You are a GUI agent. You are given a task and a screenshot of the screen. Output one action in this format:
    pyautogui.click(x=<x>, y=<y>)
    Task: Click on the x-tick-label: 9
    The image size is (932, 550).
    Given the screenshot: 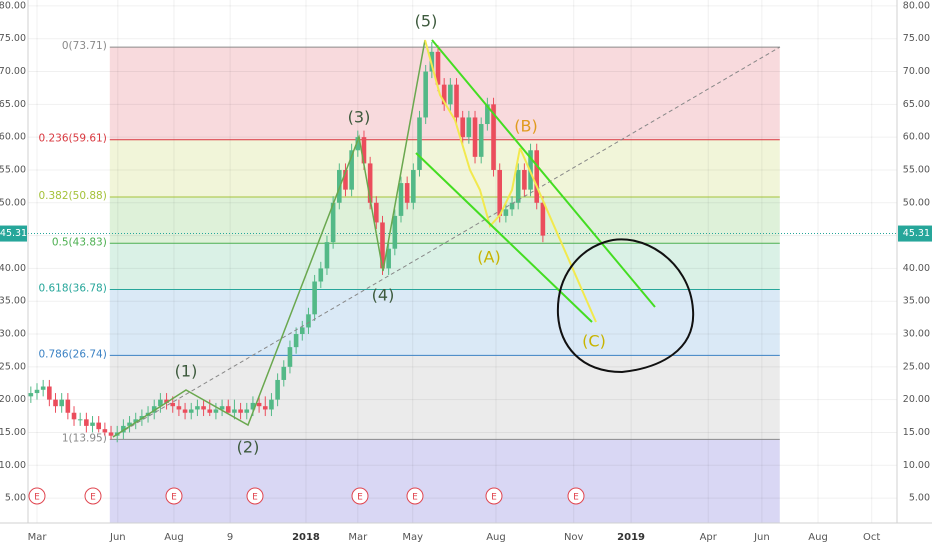 What is the action you would take?
    pyautogui.click(x=230, y=537)
    